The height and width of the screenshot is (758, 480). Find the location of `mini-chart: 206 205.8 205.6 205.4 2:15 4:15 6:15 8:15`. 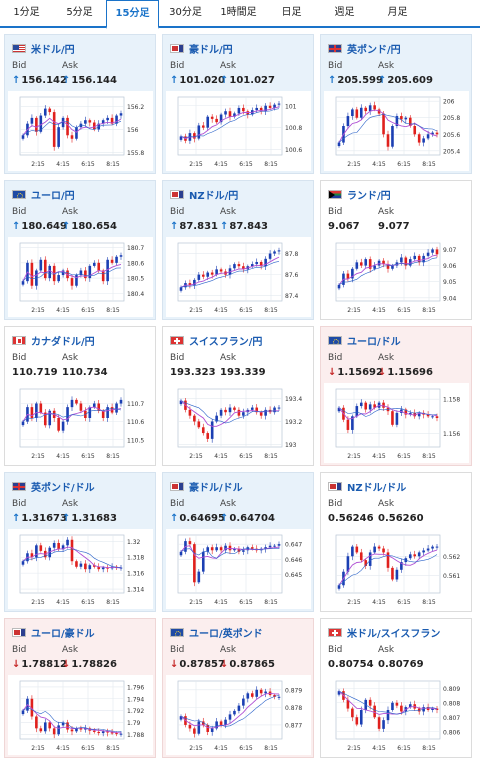

mini-chart: 206 205.8 205.6 205.4 2:15 4:15 6:15 8:15 is located at coordinates (396, 131).